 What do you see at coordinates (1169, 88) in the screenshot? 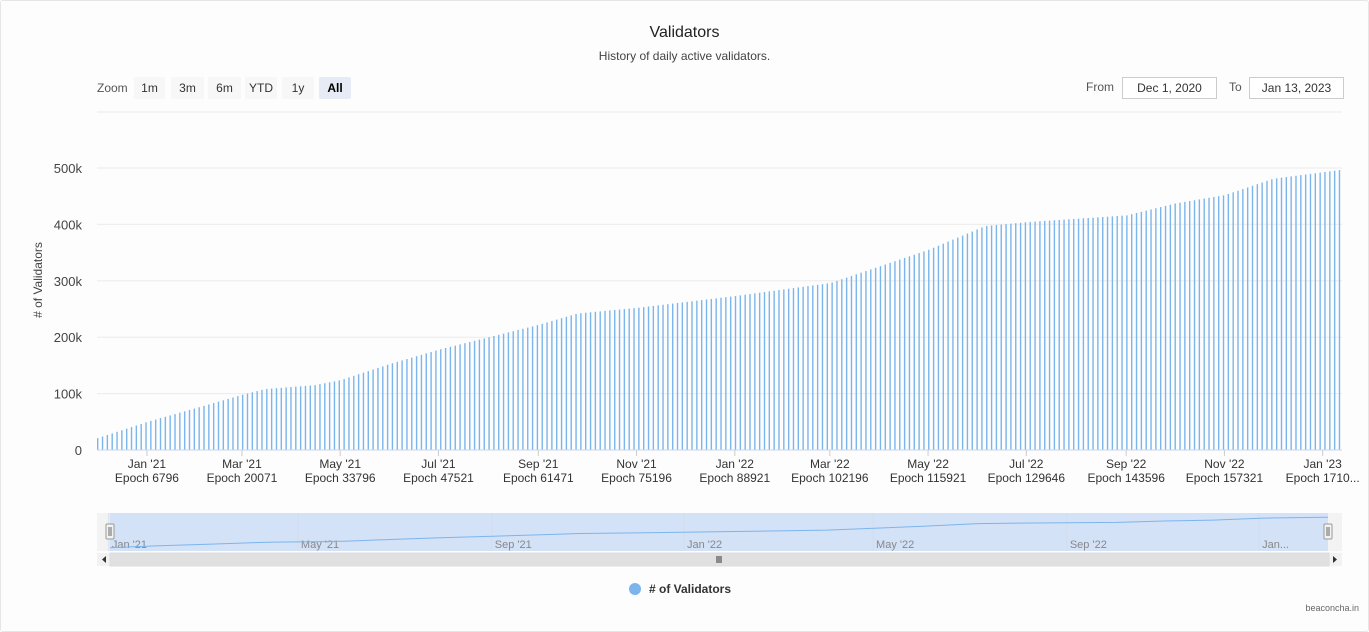
I see `from-date-input: Dec 1, 2020` at bounding box center [1169, 88].